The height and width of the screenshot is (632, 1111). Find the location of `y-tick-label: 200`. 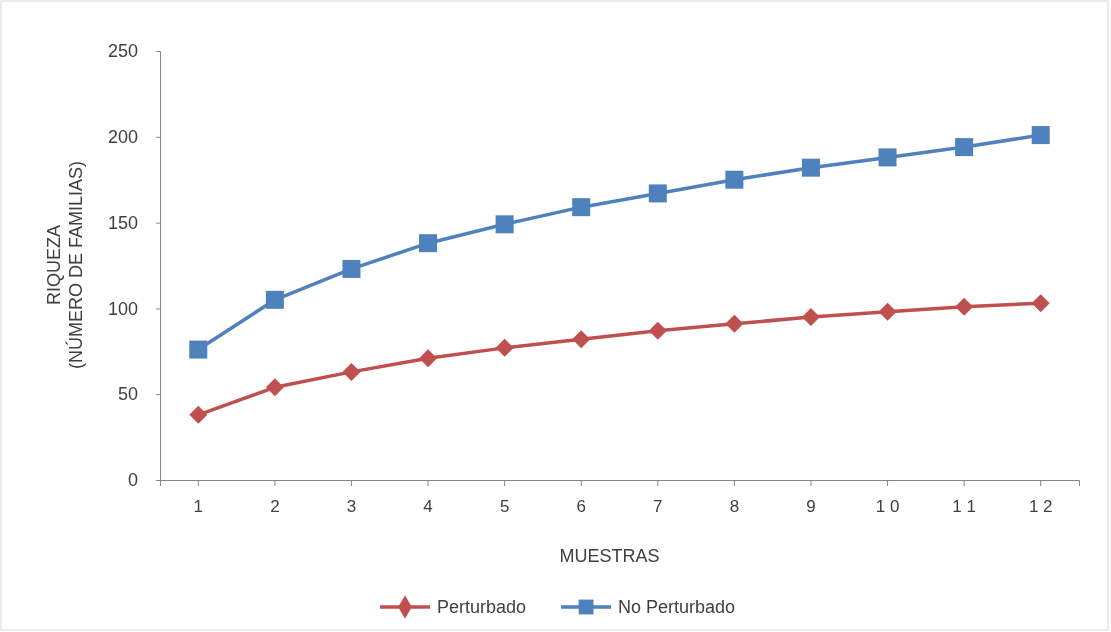

y-tick-label: 200 is located at coordinates (122, 137).